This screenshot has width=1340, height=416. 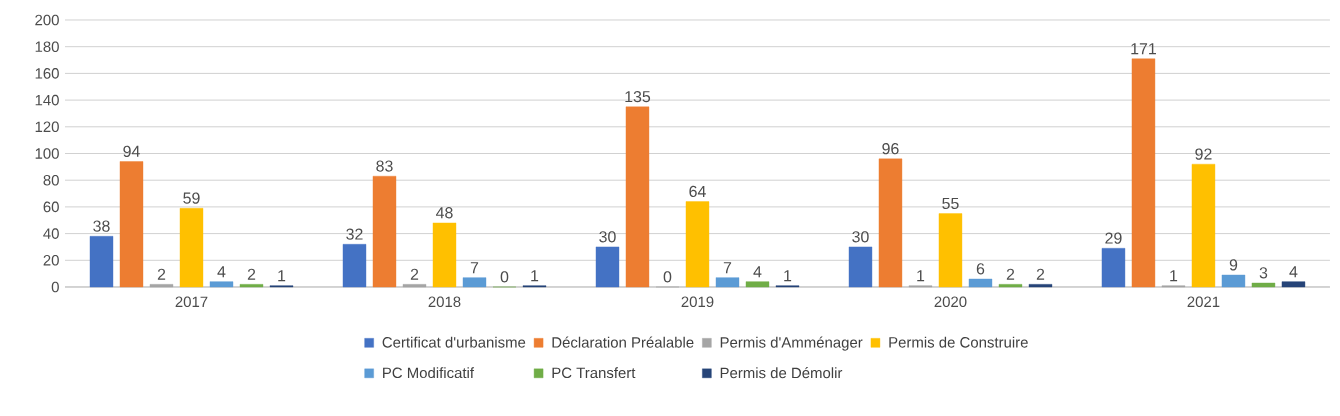 I want to click on data-label: 135, so click(x=638, y=96).